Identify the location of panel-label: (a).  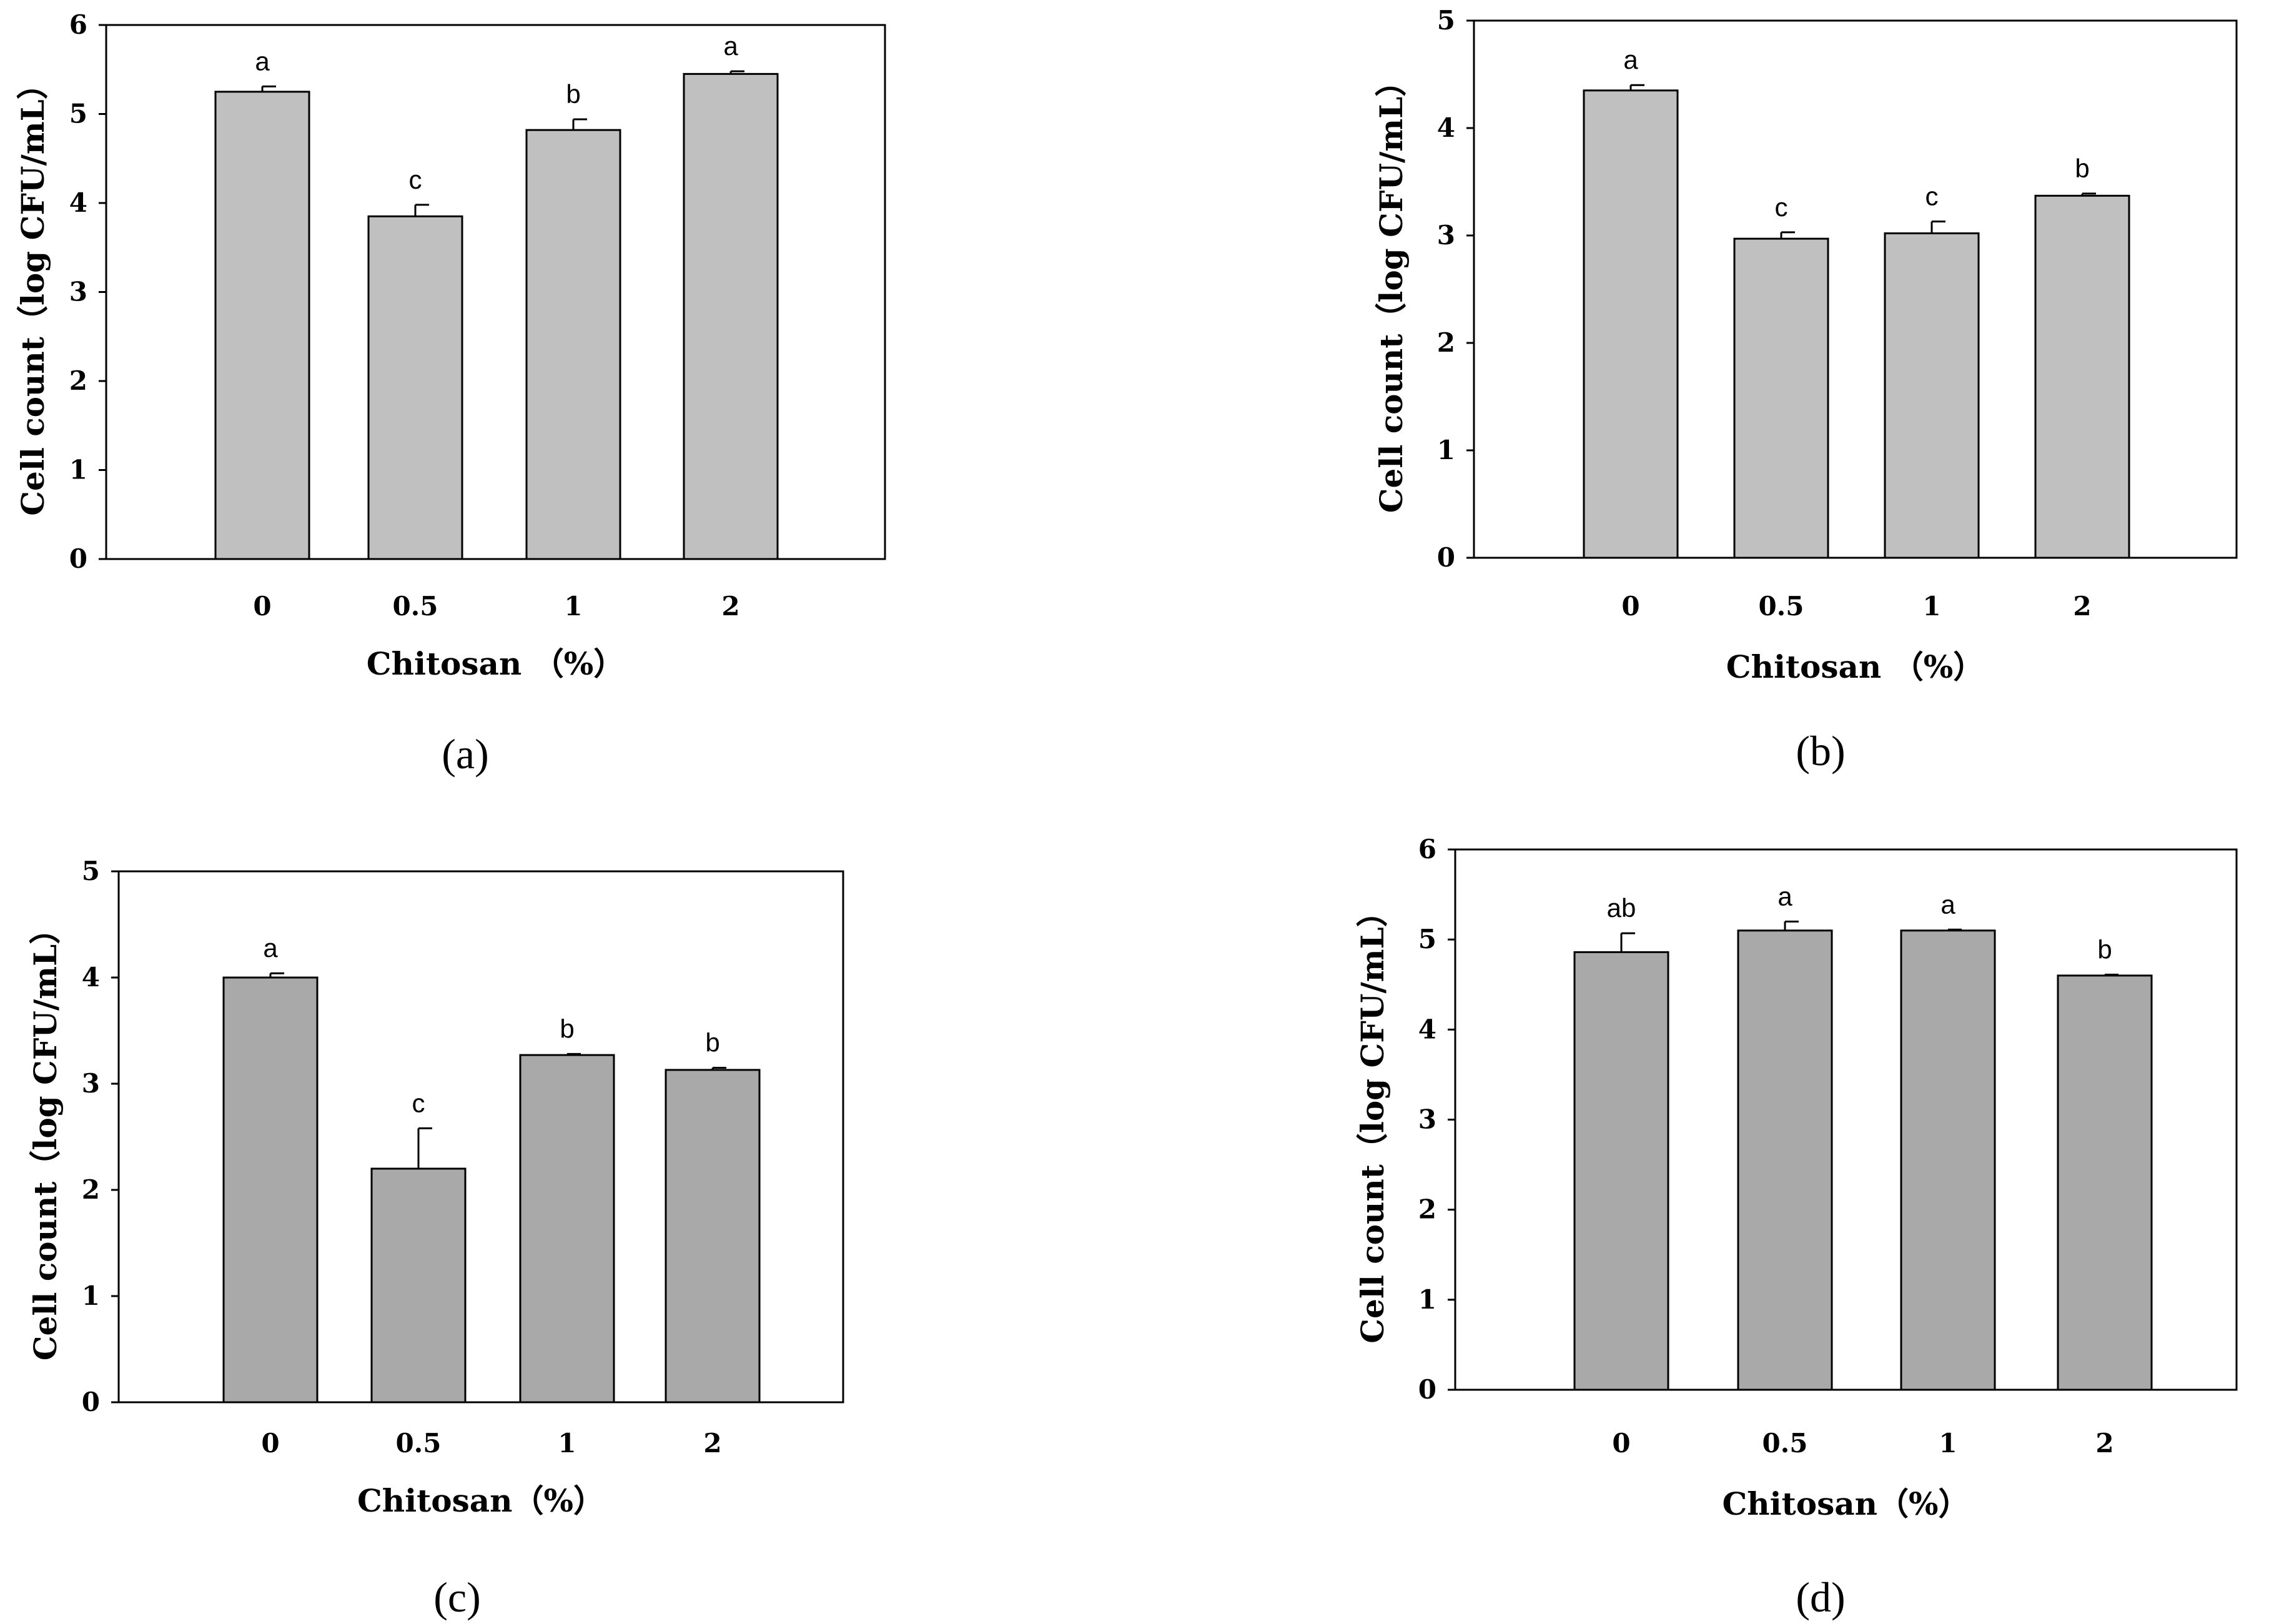
(465, 754).